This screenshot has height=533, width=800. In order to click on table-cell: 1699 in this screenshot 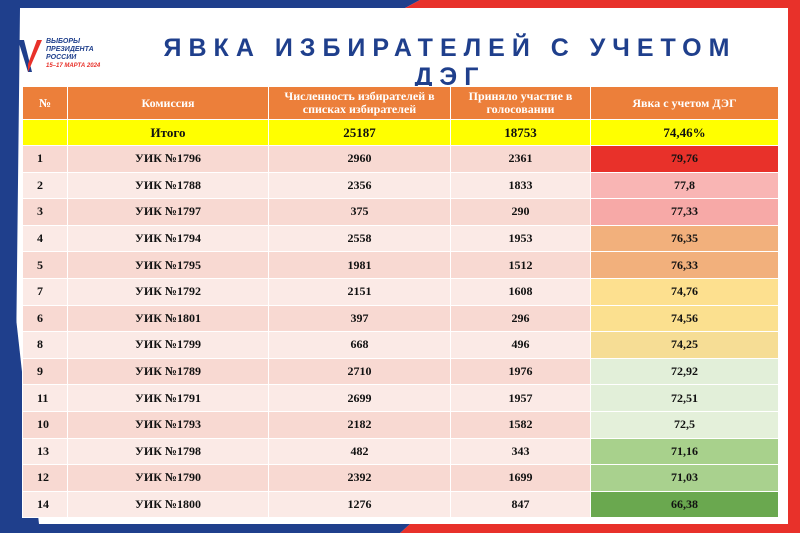, I will do `click(520, 478)`.